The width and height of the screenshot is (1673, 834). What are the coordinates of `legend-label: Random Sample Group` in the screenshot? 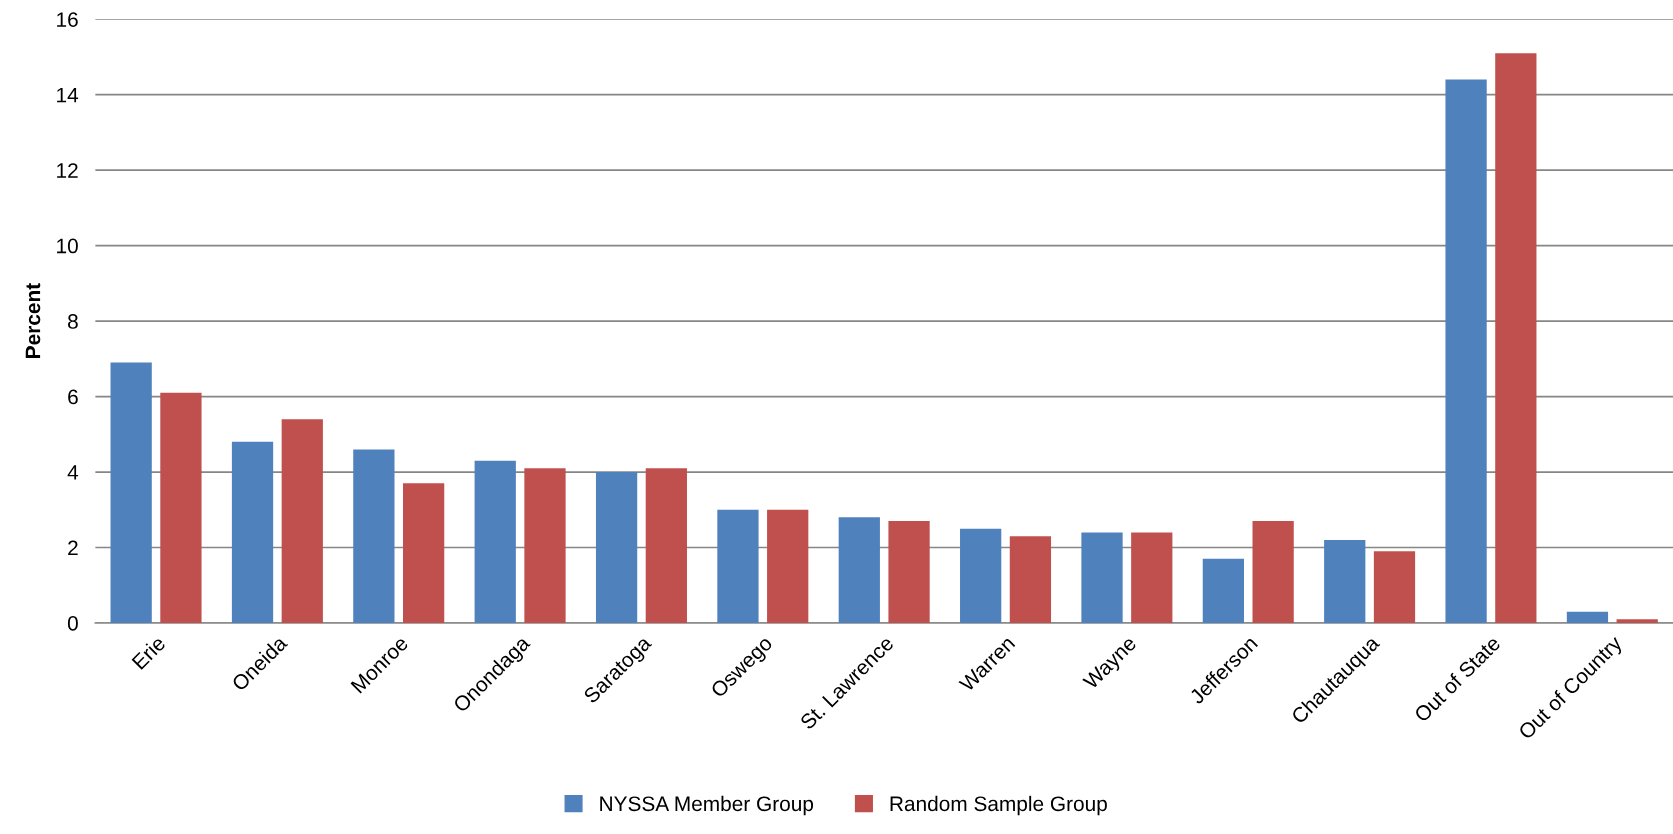 It's located at (998, 805).